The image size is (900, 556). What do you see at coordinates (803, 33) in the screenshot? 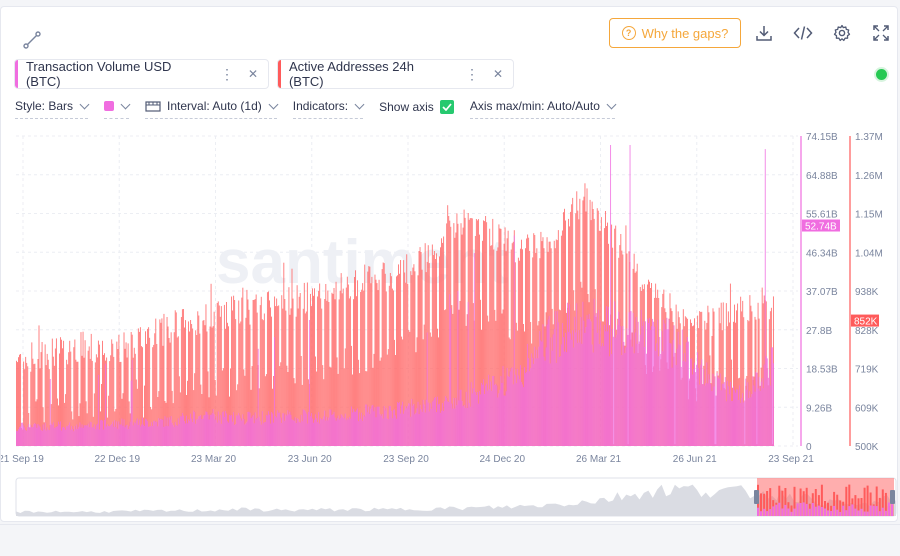
I see `embed-code-icon` at bounding box center [803, 33].